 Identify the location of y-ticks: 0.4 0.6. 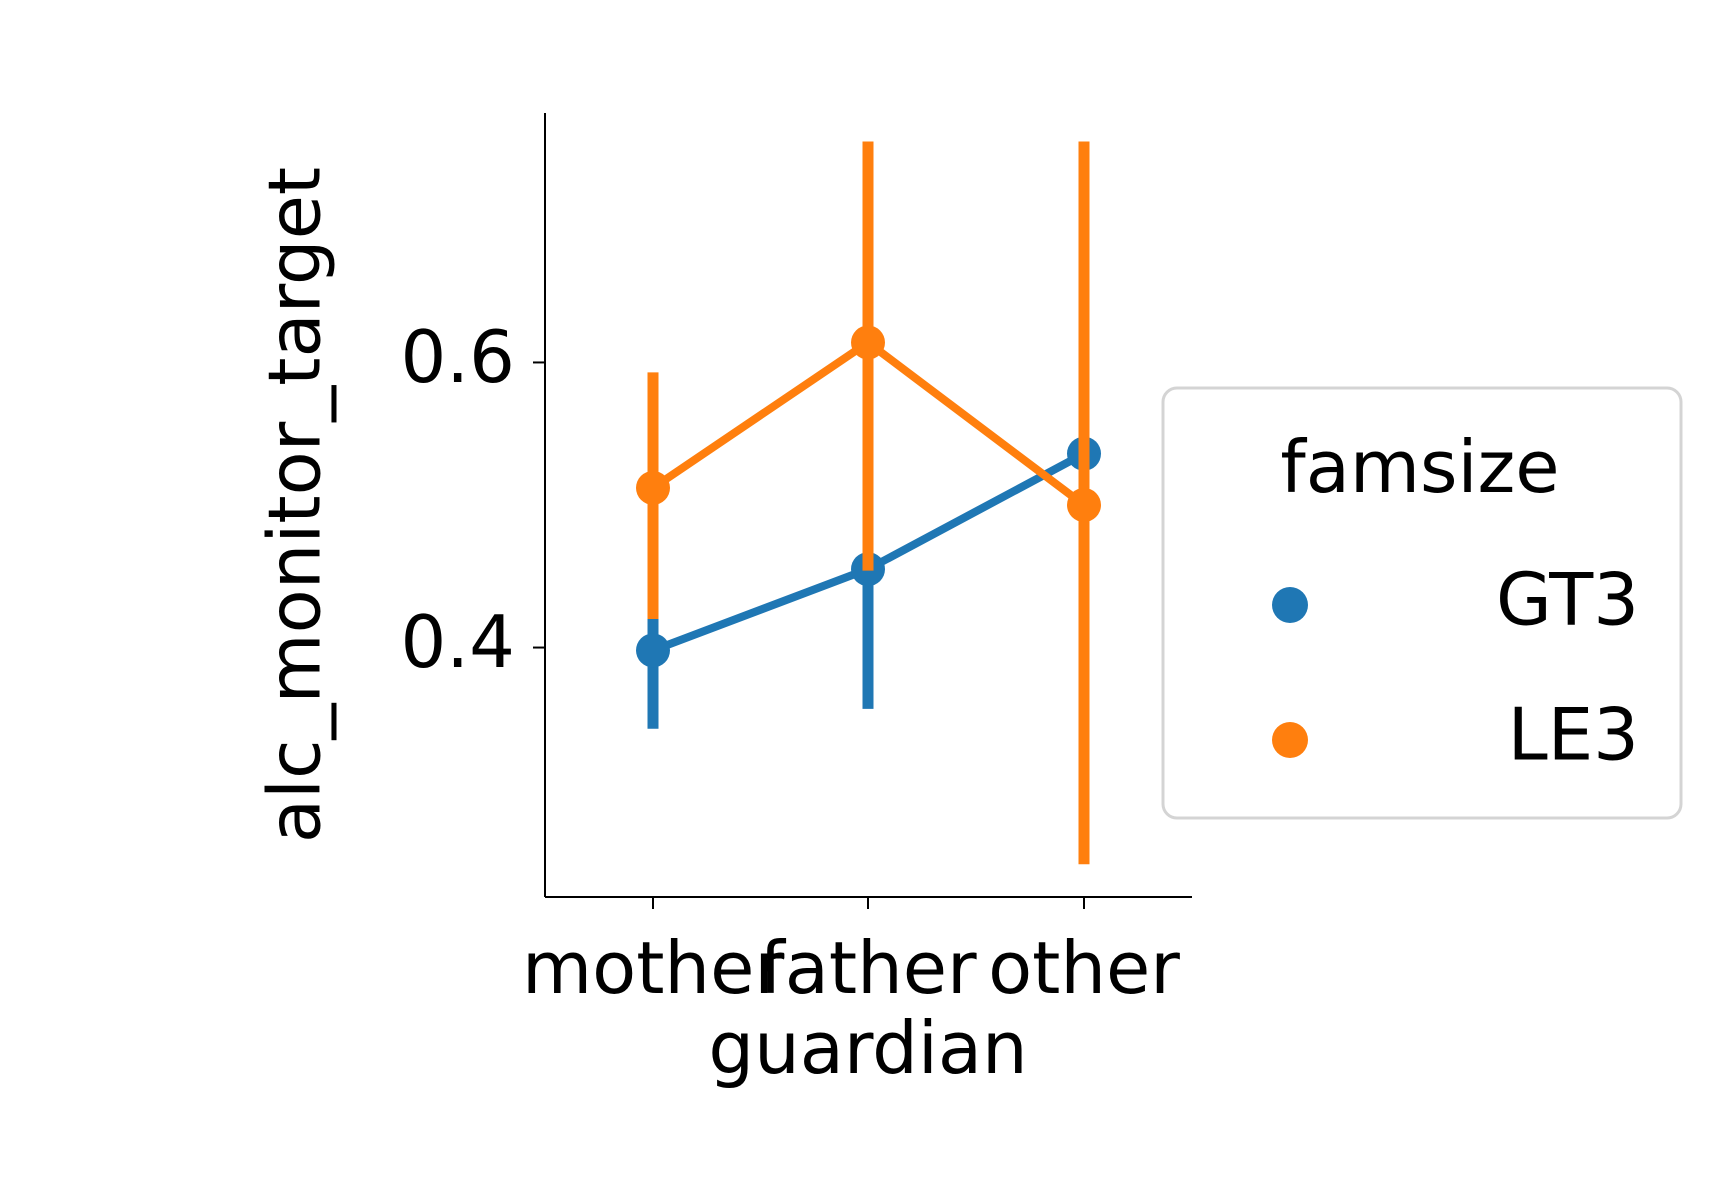
(472, 499).